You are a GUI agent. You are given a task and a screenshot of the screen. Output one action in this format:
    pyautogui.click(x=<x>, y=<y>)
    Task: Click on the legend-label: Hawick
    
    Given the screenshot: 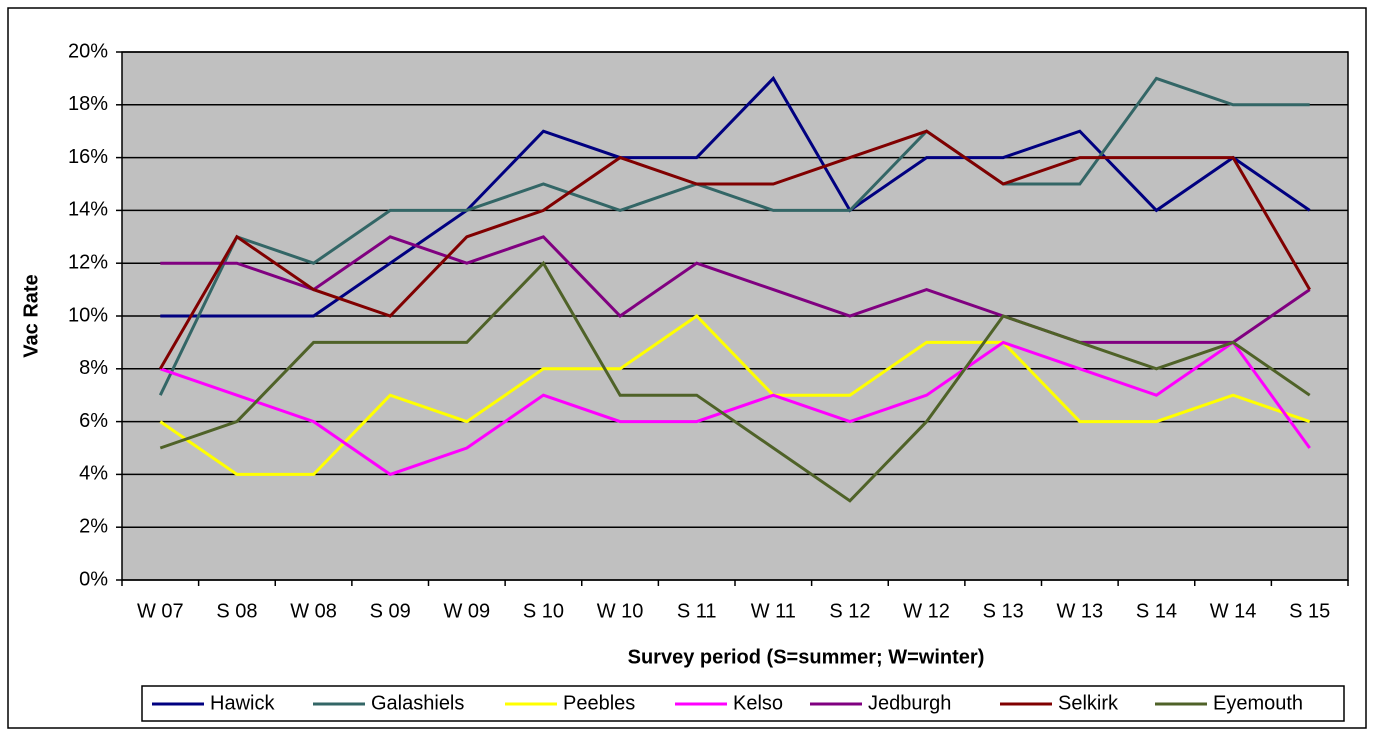 What is the action you would take?
    pyautogui.click(x=242, y=703)
    